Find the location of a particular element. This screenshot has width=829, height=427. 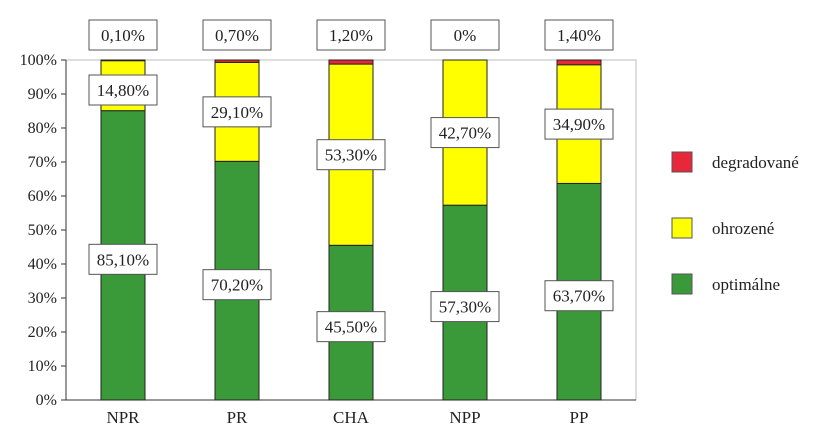

data-label-text: 63,70% is located at coordinates (579, 296).